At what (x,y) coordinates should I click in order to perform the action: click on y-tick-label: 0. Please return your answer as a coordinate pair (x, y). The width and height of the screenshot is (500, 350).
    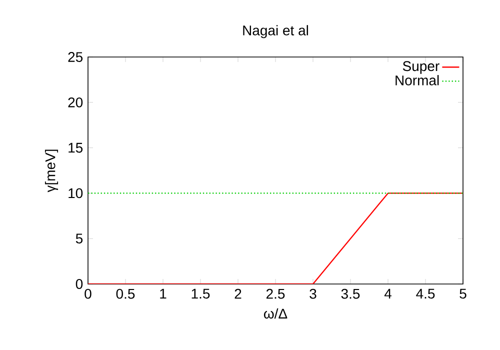
    Looking at the image, I should click on (79, 284).